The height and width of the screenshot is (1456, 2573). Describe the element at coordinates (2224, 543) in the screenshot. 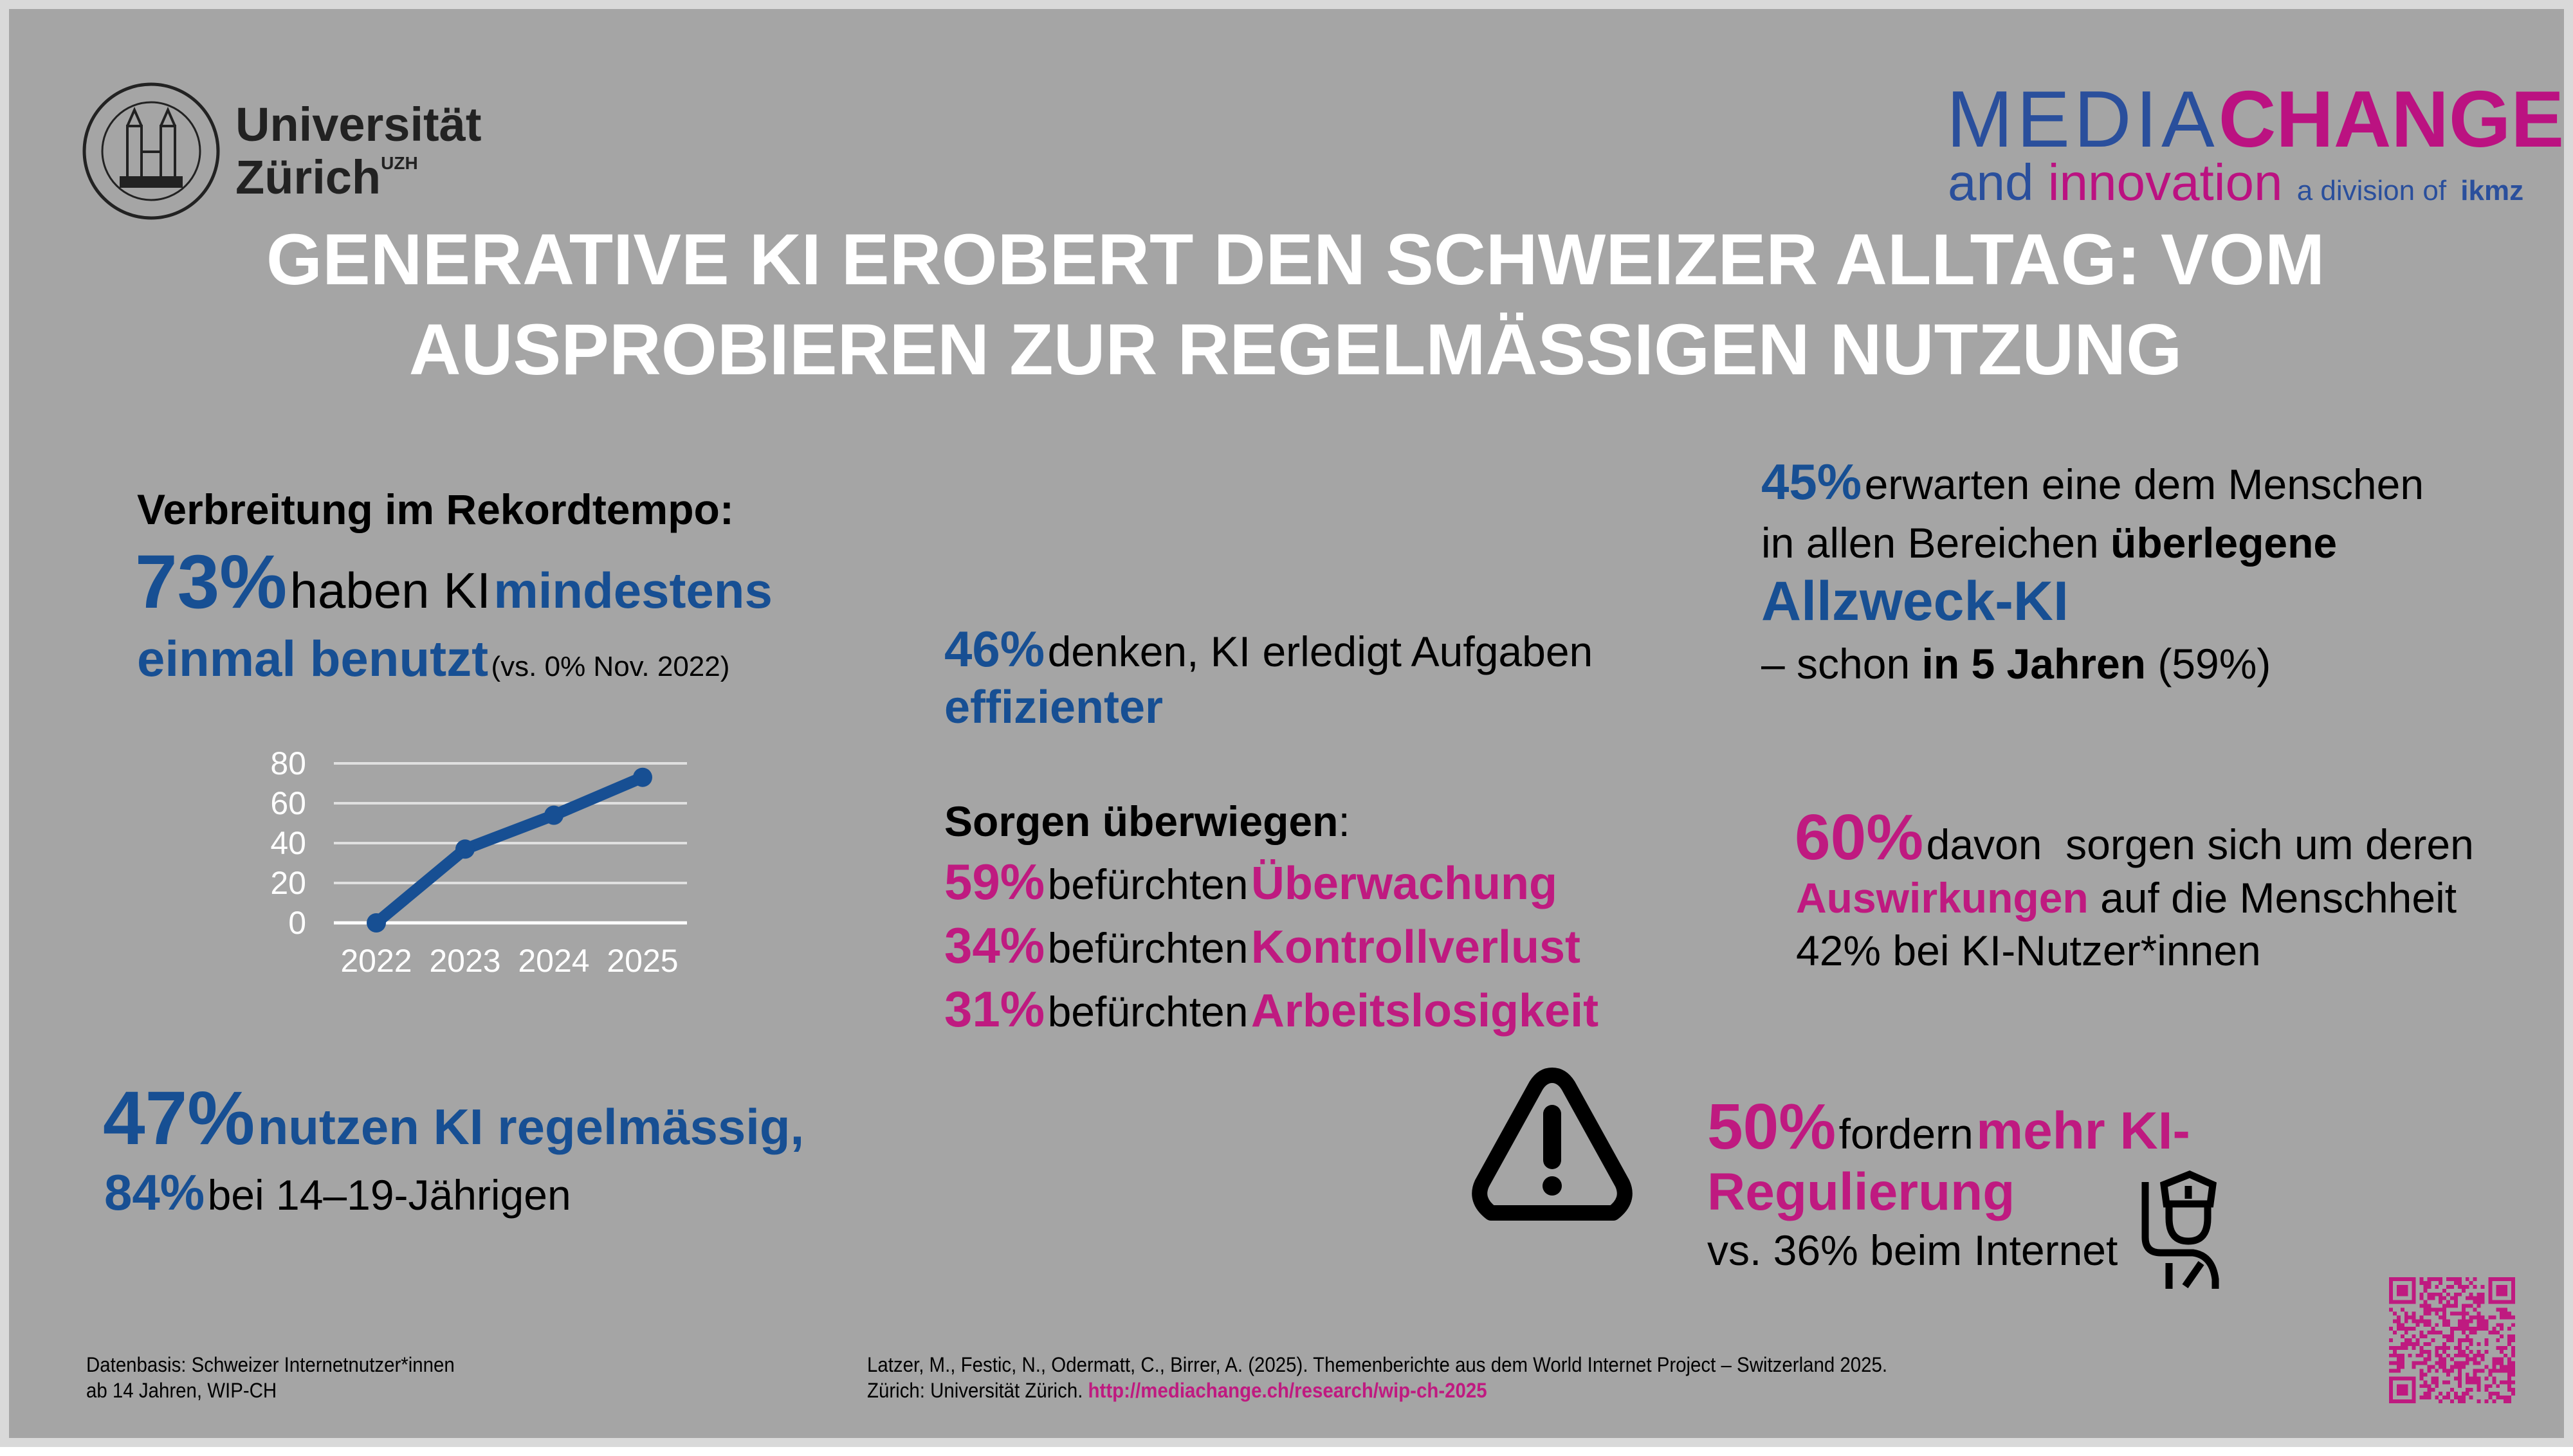

I see `agi-text2b: überlegene` at that location.